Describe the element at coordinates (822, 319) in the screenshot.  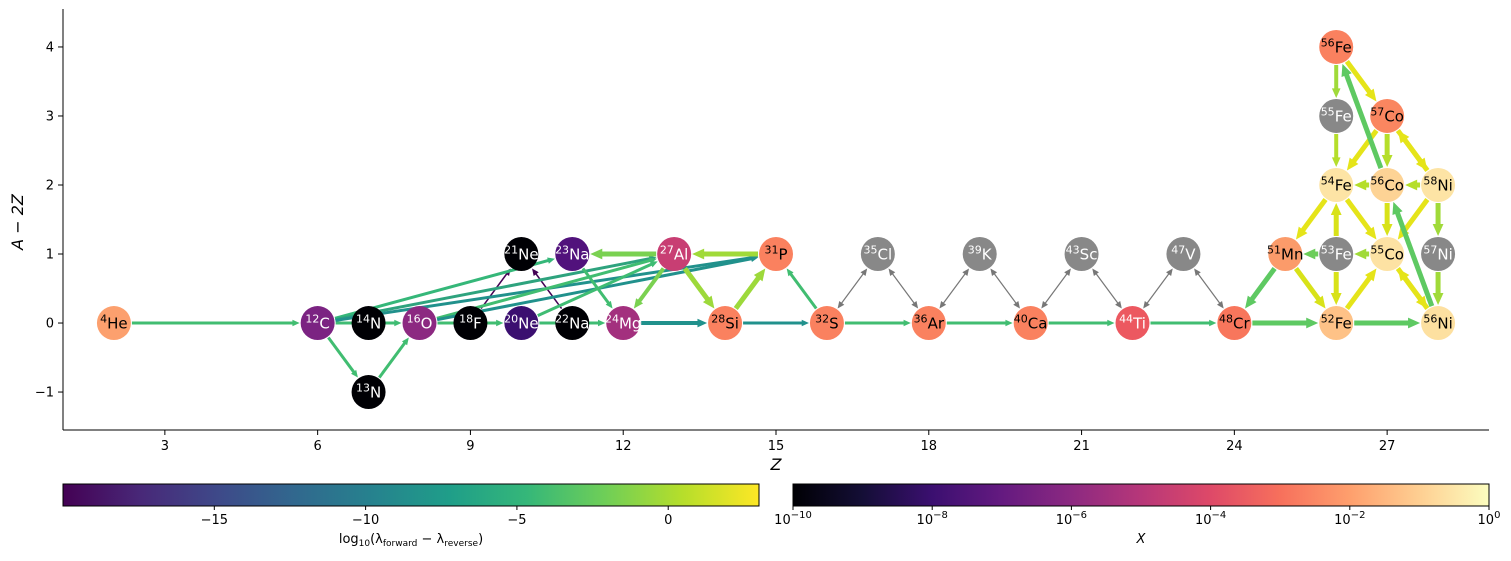
I see `mass-number: 32` at that location.